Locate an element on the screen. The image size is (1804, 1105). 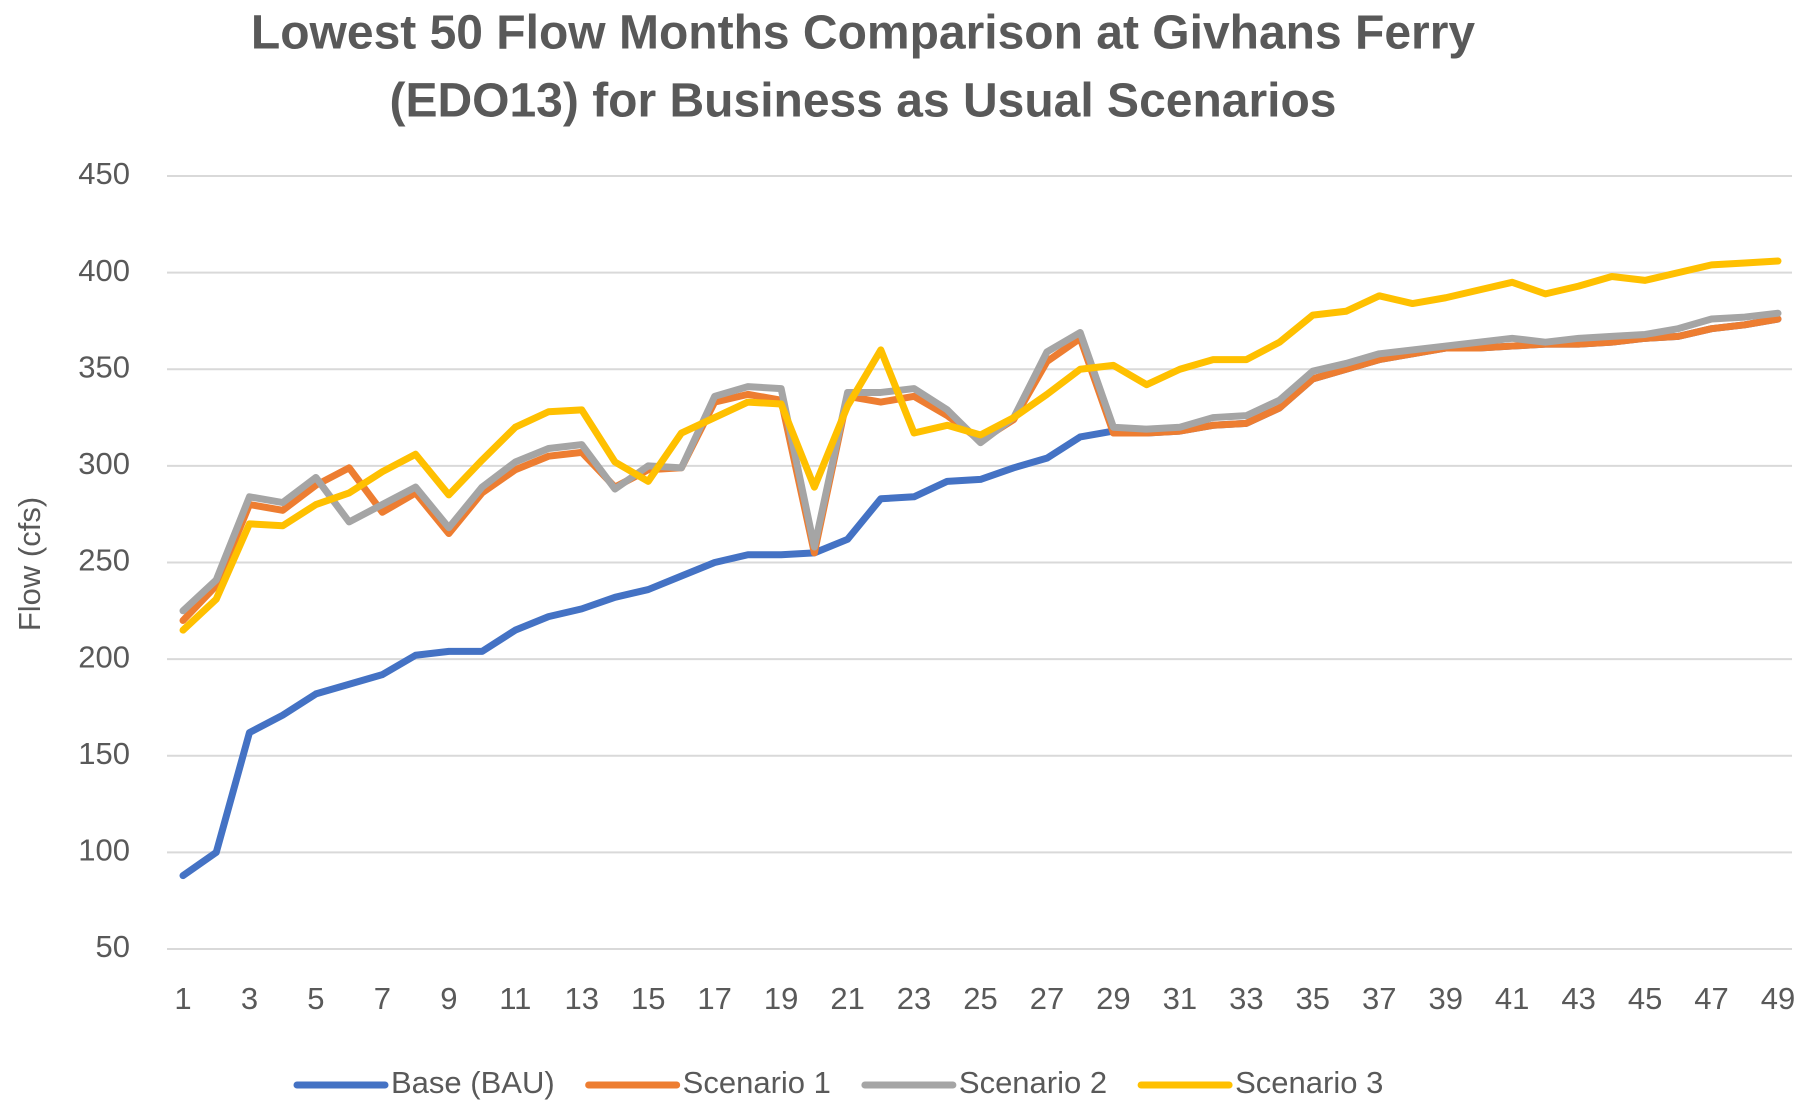
x-tick-label: 37 is located at coordinates (1379, 998).